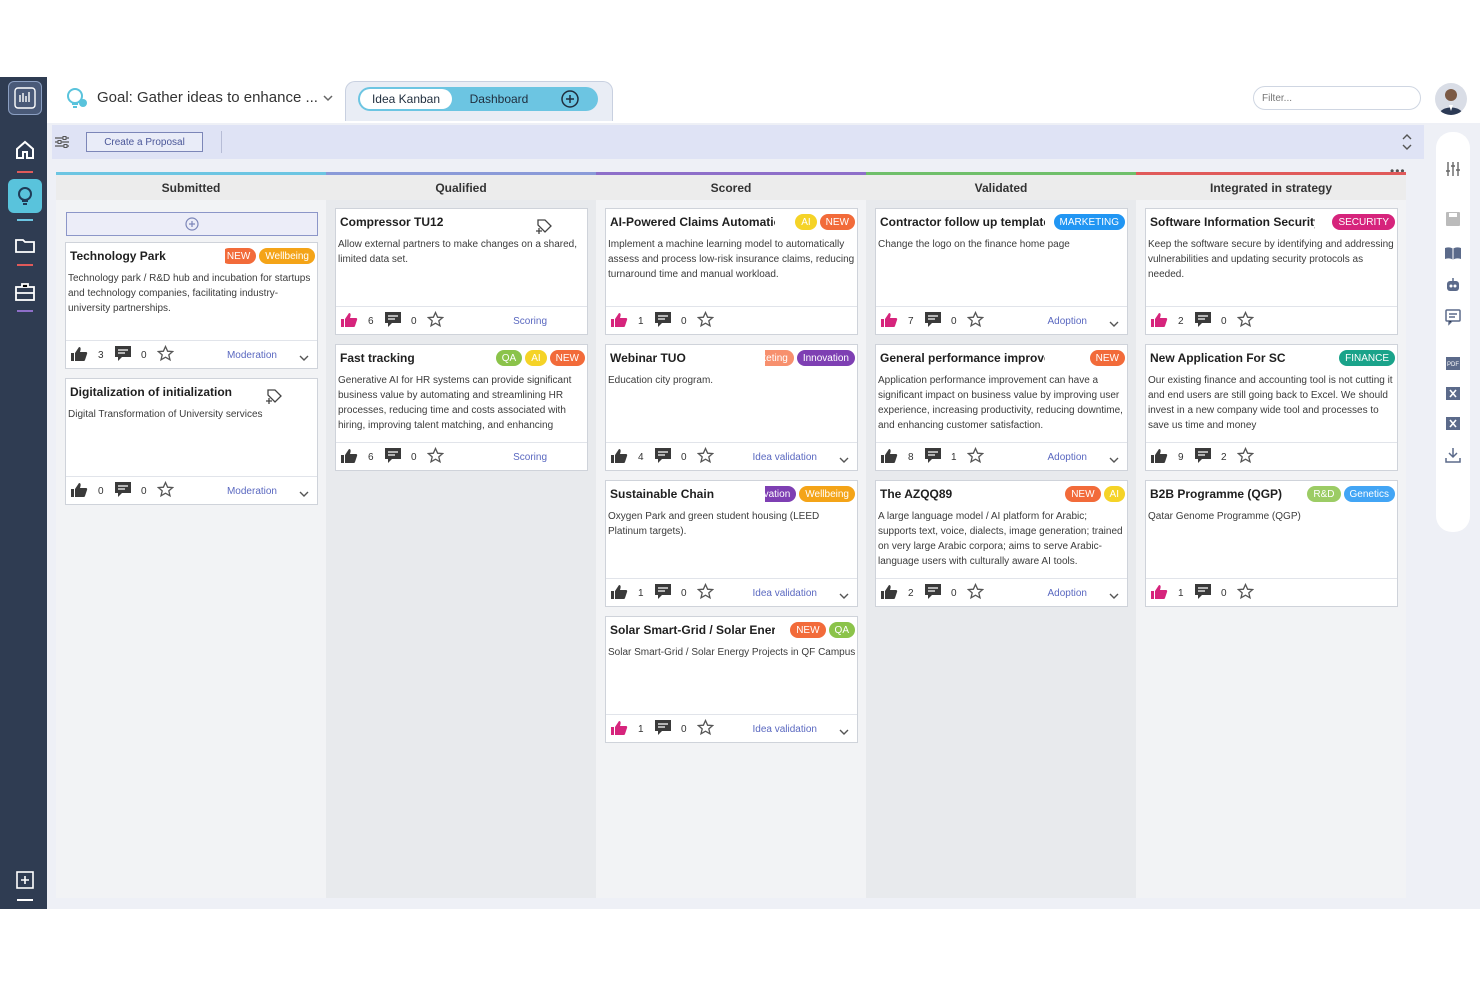  What do you see at coordinates (25, 196) in the screenshot?
I see `ideas-lightbulb-icon` at bounding box center [25, 196].